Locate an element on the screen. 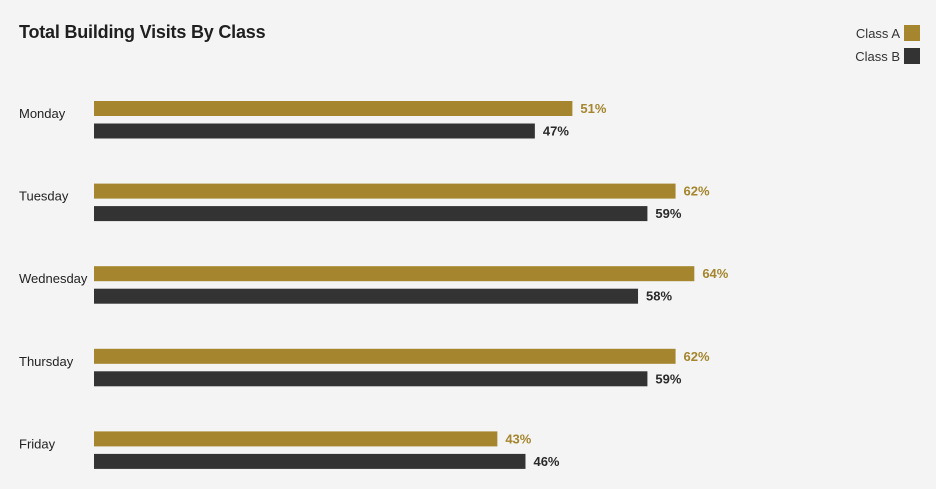 The width and height of the screenshot is (936, 489). bar-class-b-wednesday is located at coordinates (366, 296).